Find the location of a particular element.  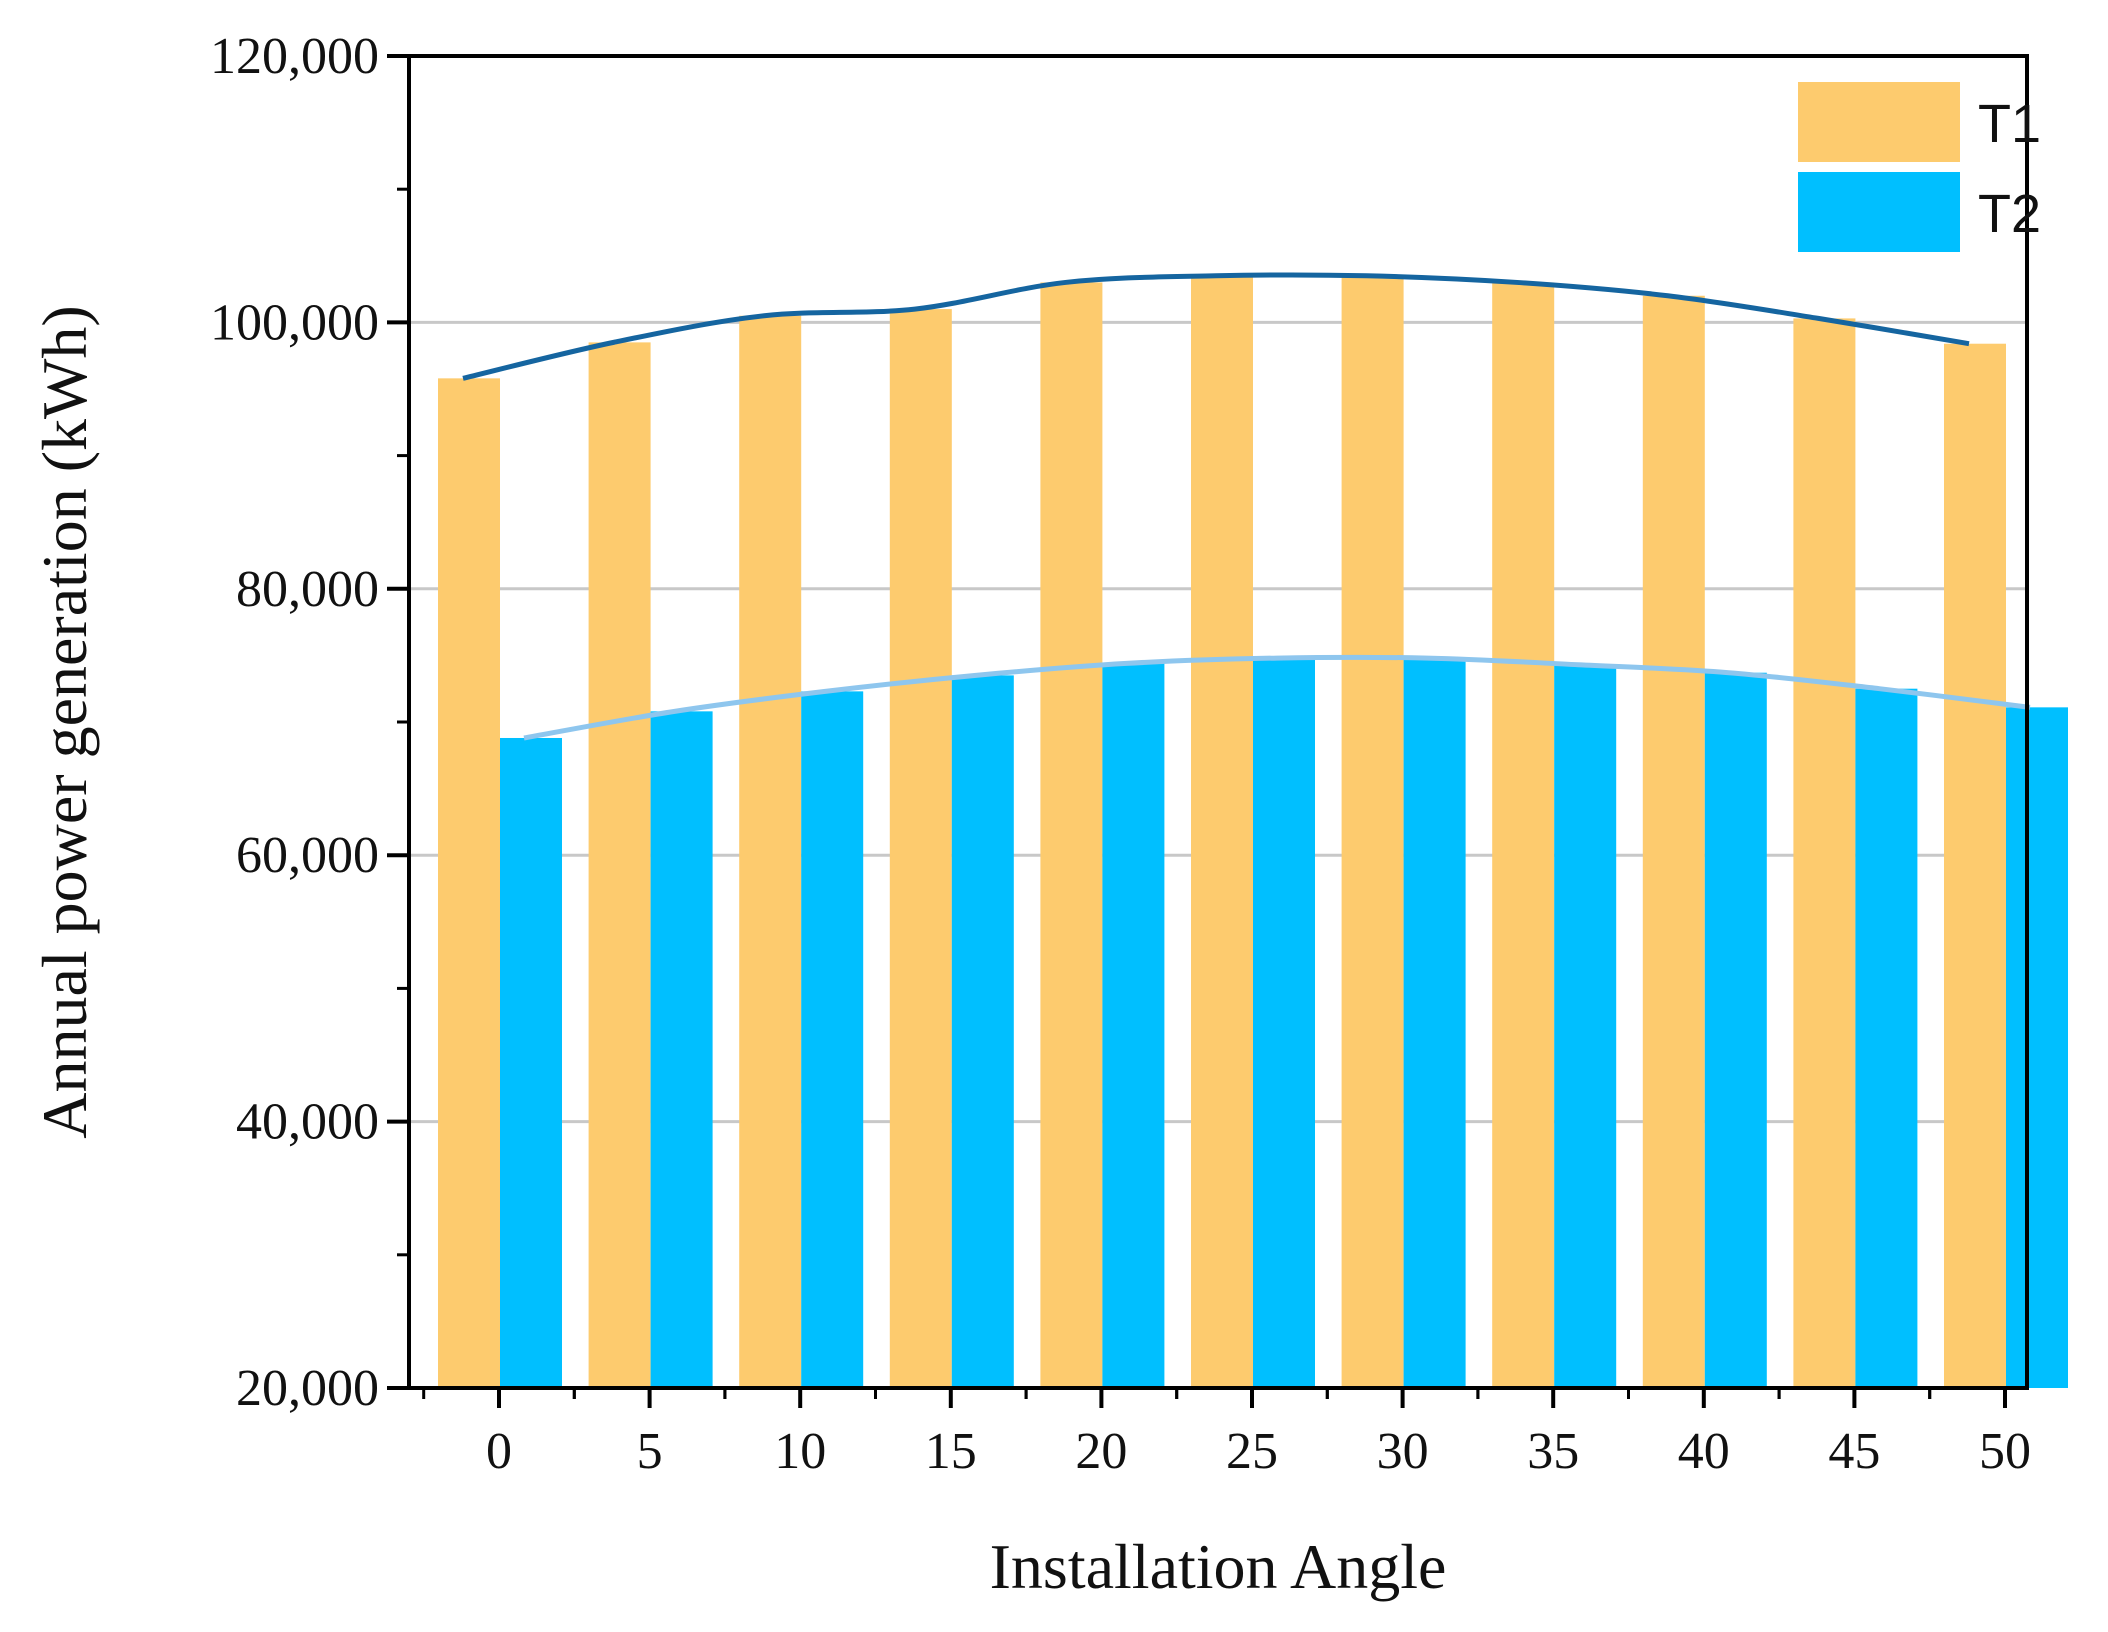

legend: T1 T2 is located at coordinates (1919, 167).